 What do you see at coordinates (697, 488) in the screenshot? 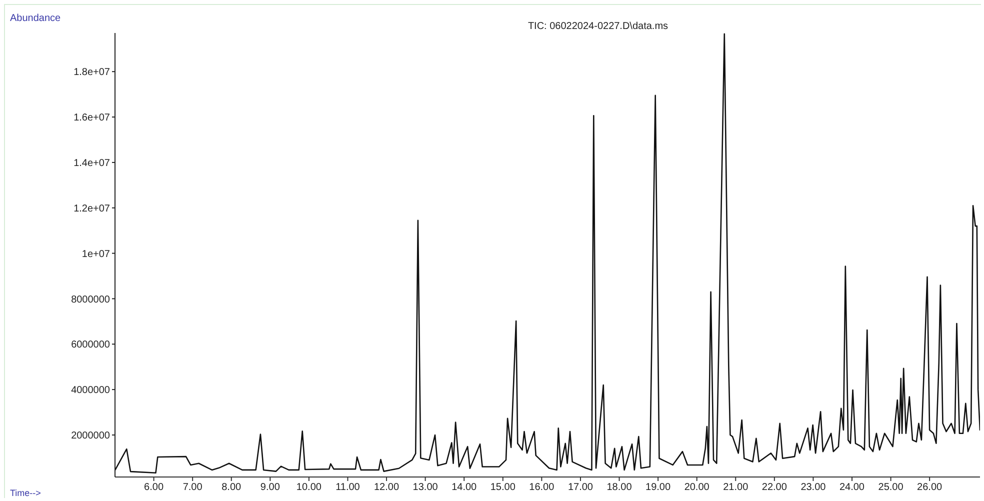
I see `x-tick-label: 20.00` at bounding box center [697, 488].